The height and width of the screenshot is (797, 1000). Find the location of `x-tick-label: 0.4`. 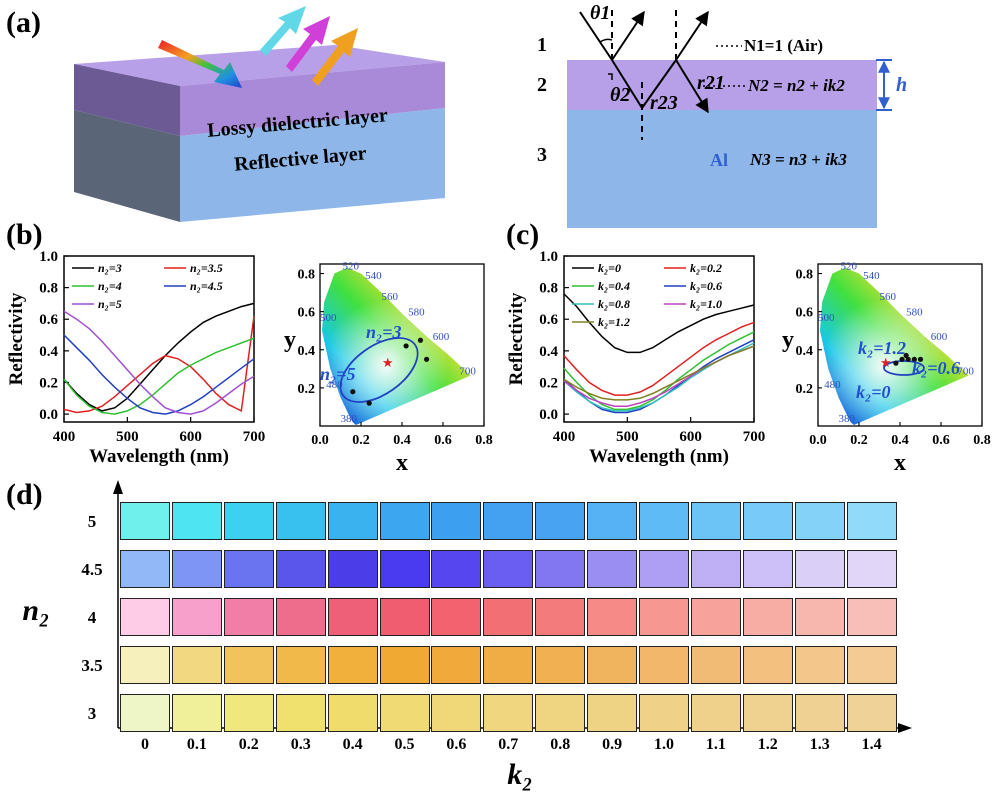

x-tick-label: 0.4 is located at coordinates (900, 440).